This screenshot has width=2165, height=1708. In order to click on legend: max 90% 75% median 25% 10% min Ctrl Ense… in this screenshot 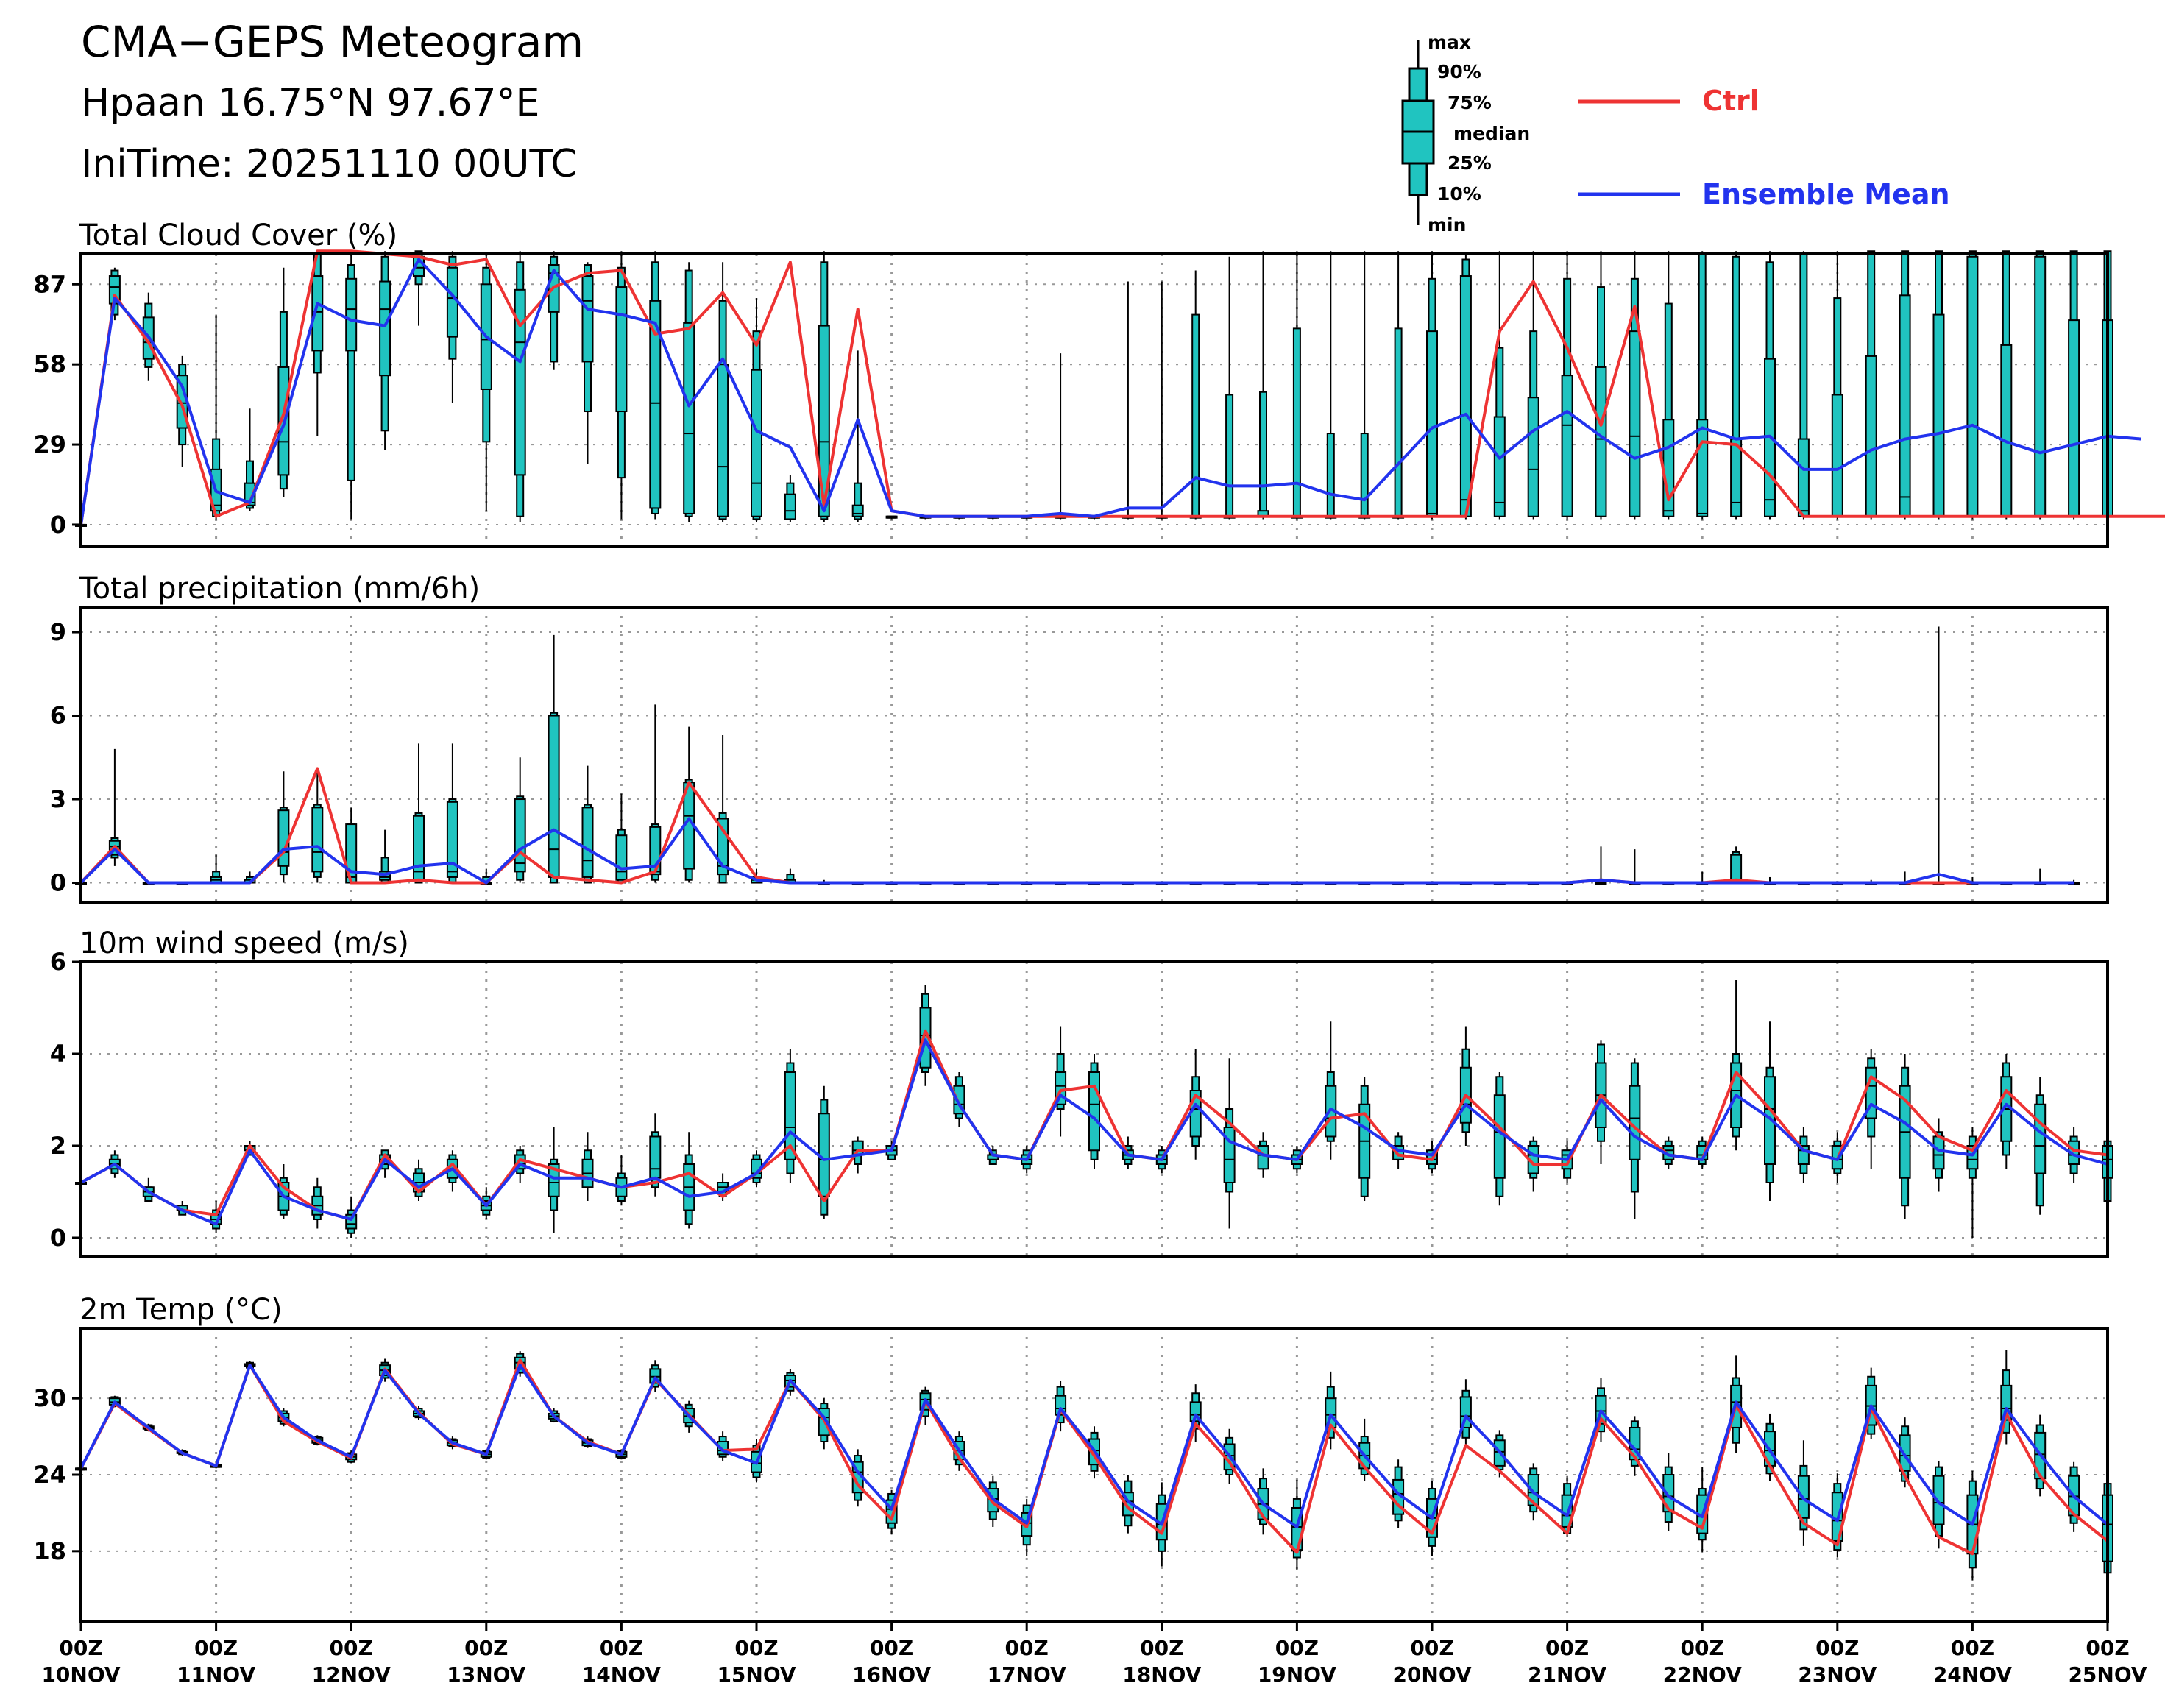, I will do `click(1675, 133)`.